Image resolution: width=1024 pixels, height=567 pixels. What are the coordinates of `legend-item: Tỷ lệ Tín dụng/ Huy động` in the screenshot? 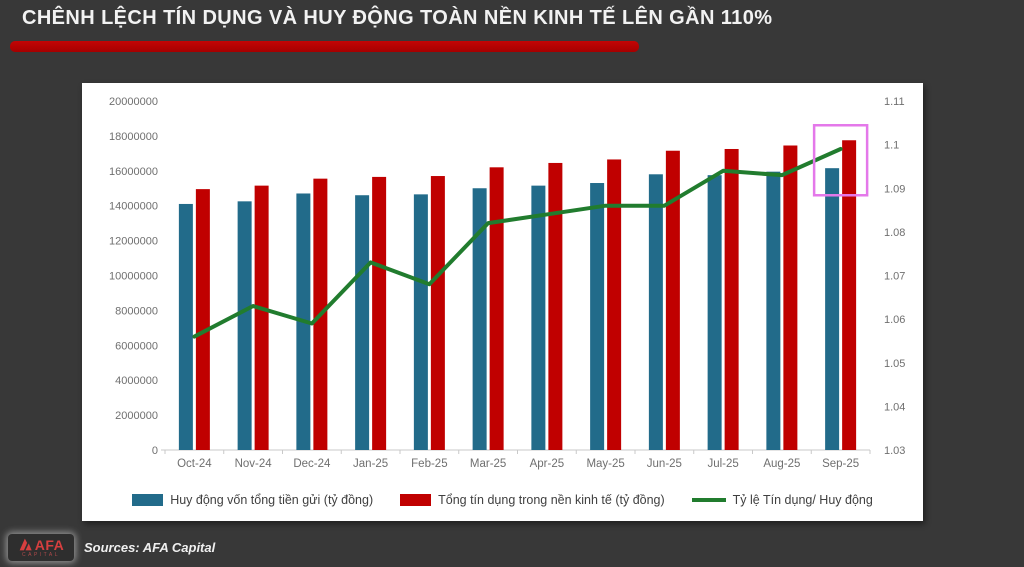 It's located at (782, 500).